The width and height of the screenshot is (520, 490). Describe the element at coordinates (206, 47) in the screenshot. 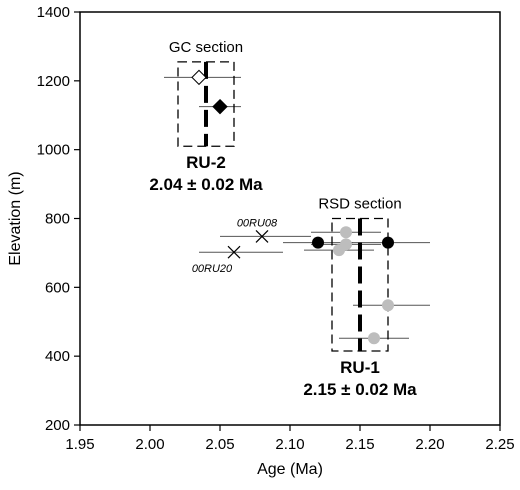

I see `group-section-label: GC section` at that location.